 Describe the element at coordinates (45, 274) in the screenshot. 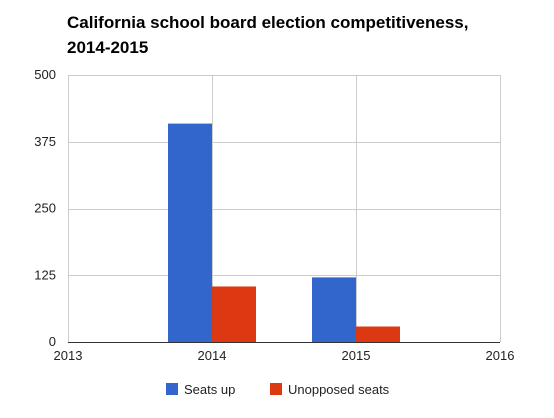

I see `y-tick-label: 125` at that location.